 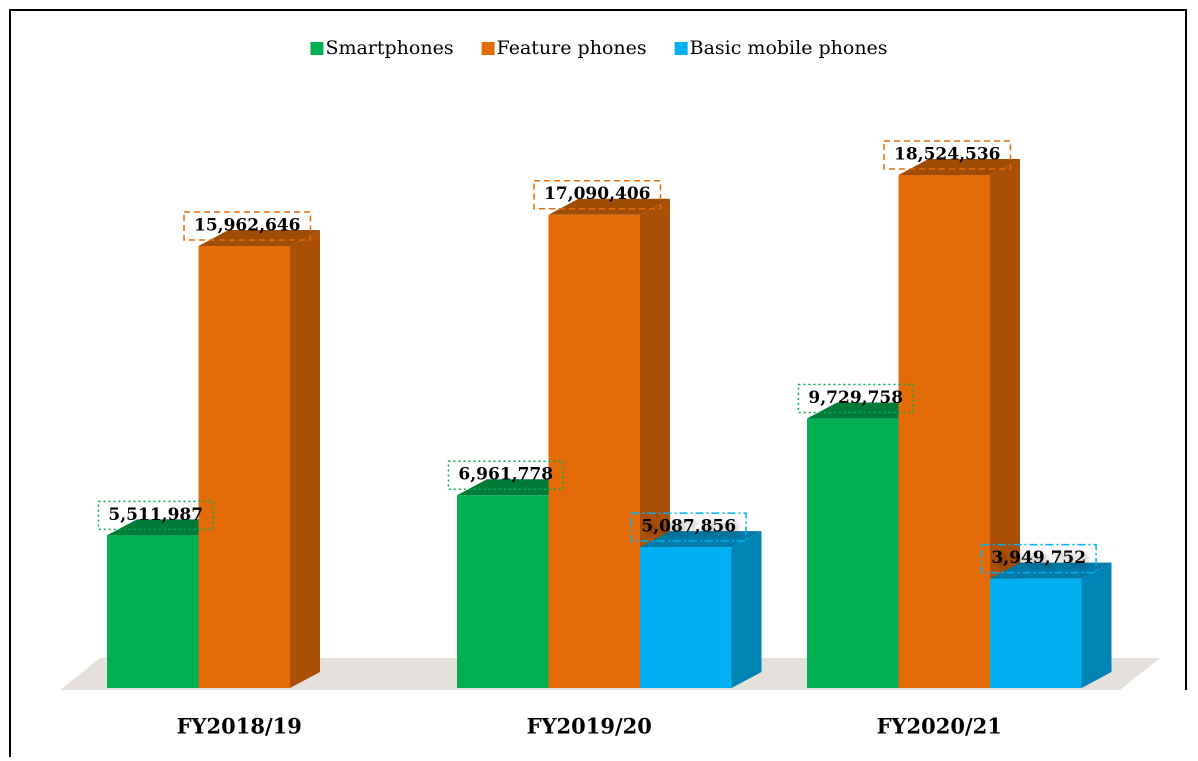 I want to click on legend-label: Smartphones, so click(x=389, y=48).